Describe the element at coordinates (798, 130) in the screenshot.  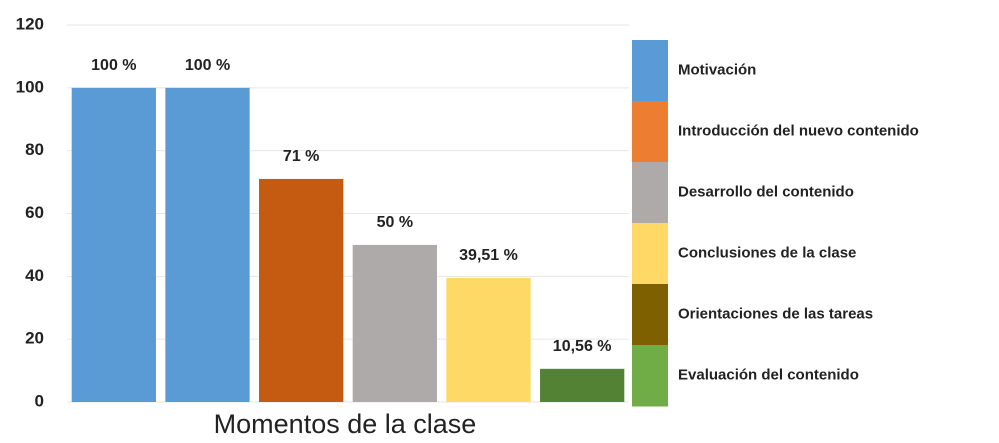
I see `legend-label: Introducción del nuevo contenido` at that location.